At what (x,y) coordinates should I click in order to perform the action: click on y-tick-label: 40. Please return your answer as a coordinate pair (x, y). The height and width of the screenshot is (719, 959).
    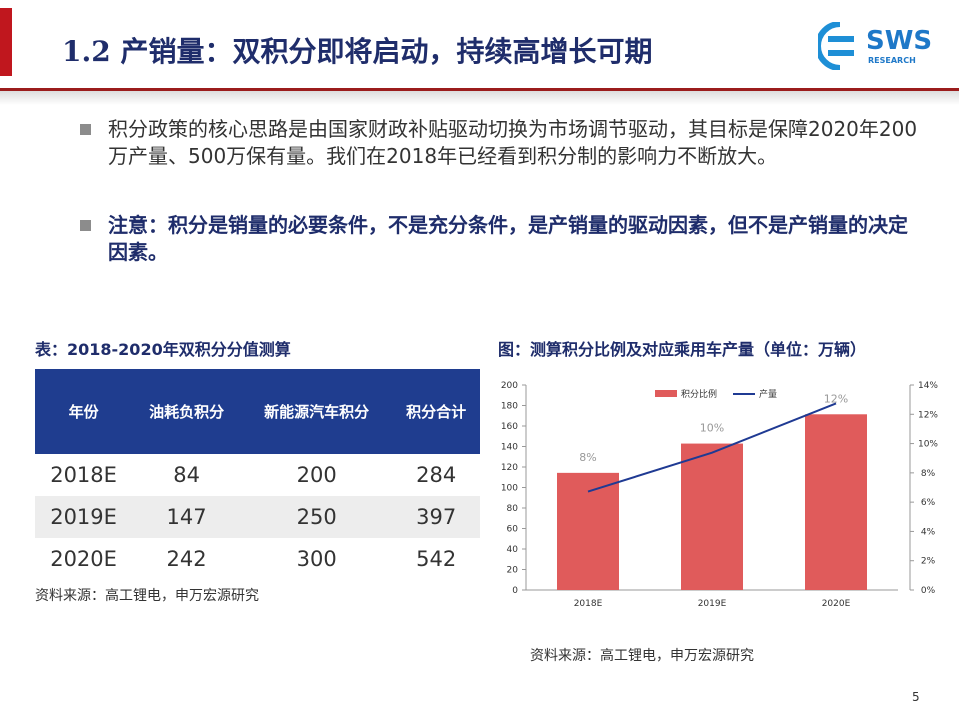
    Looking at the image, I should click on (513, 550).